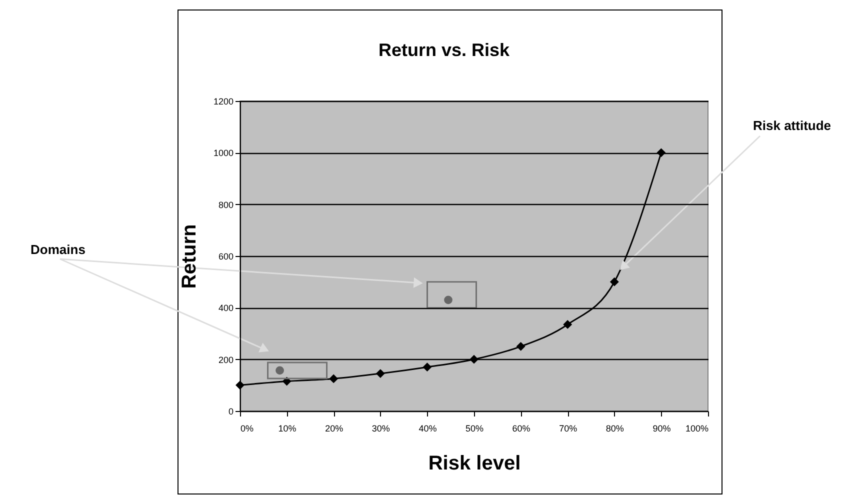  Describe the element at coordinates (226, 308) in the screenshot. I see `y-tick-label: 400` at that location.